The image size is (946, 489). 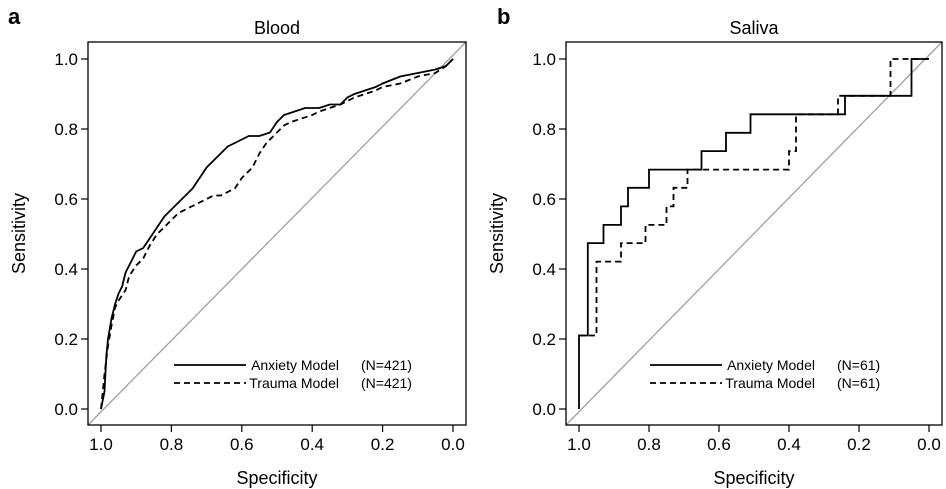 What do you see at coordinates (14, 16) in the screenshot?
I see `panel-letter: a` at bounding box center [14, 16].